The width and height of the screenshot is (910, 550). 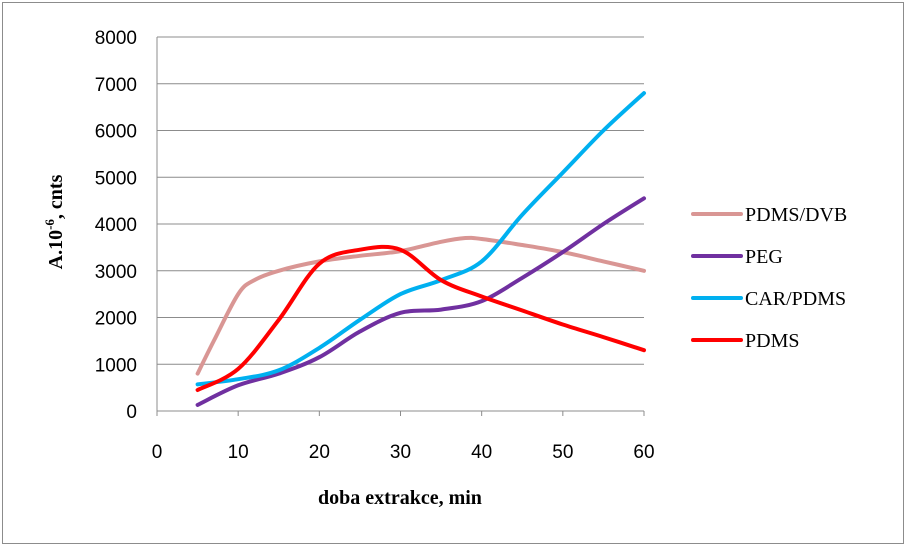 What do you see at coordinates (116, 365) in the screenshot?
I see `y-tick-label: 1000` at bounding box center [116, 365].